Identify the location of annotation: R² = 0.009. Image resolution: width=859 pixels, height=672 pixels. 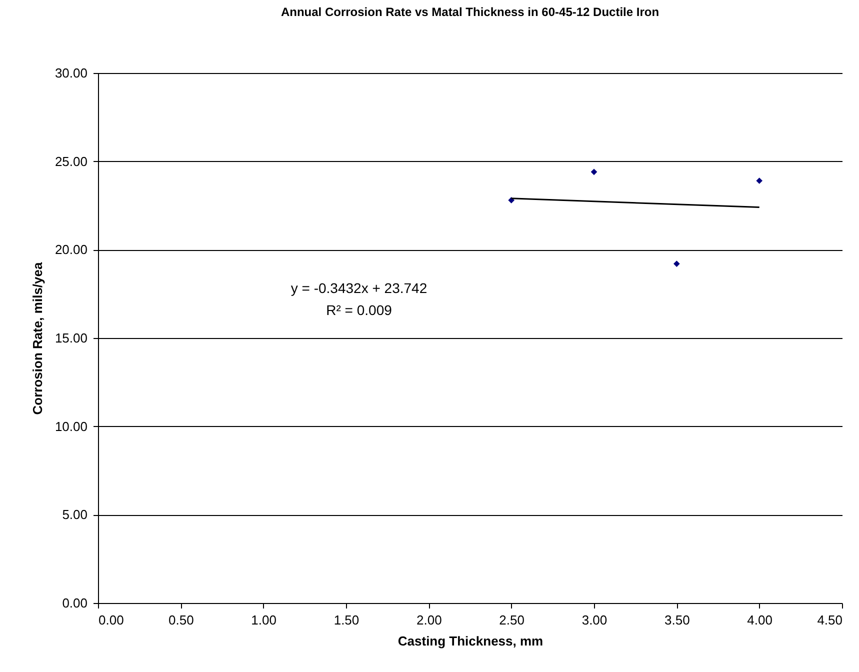
(359, 310).